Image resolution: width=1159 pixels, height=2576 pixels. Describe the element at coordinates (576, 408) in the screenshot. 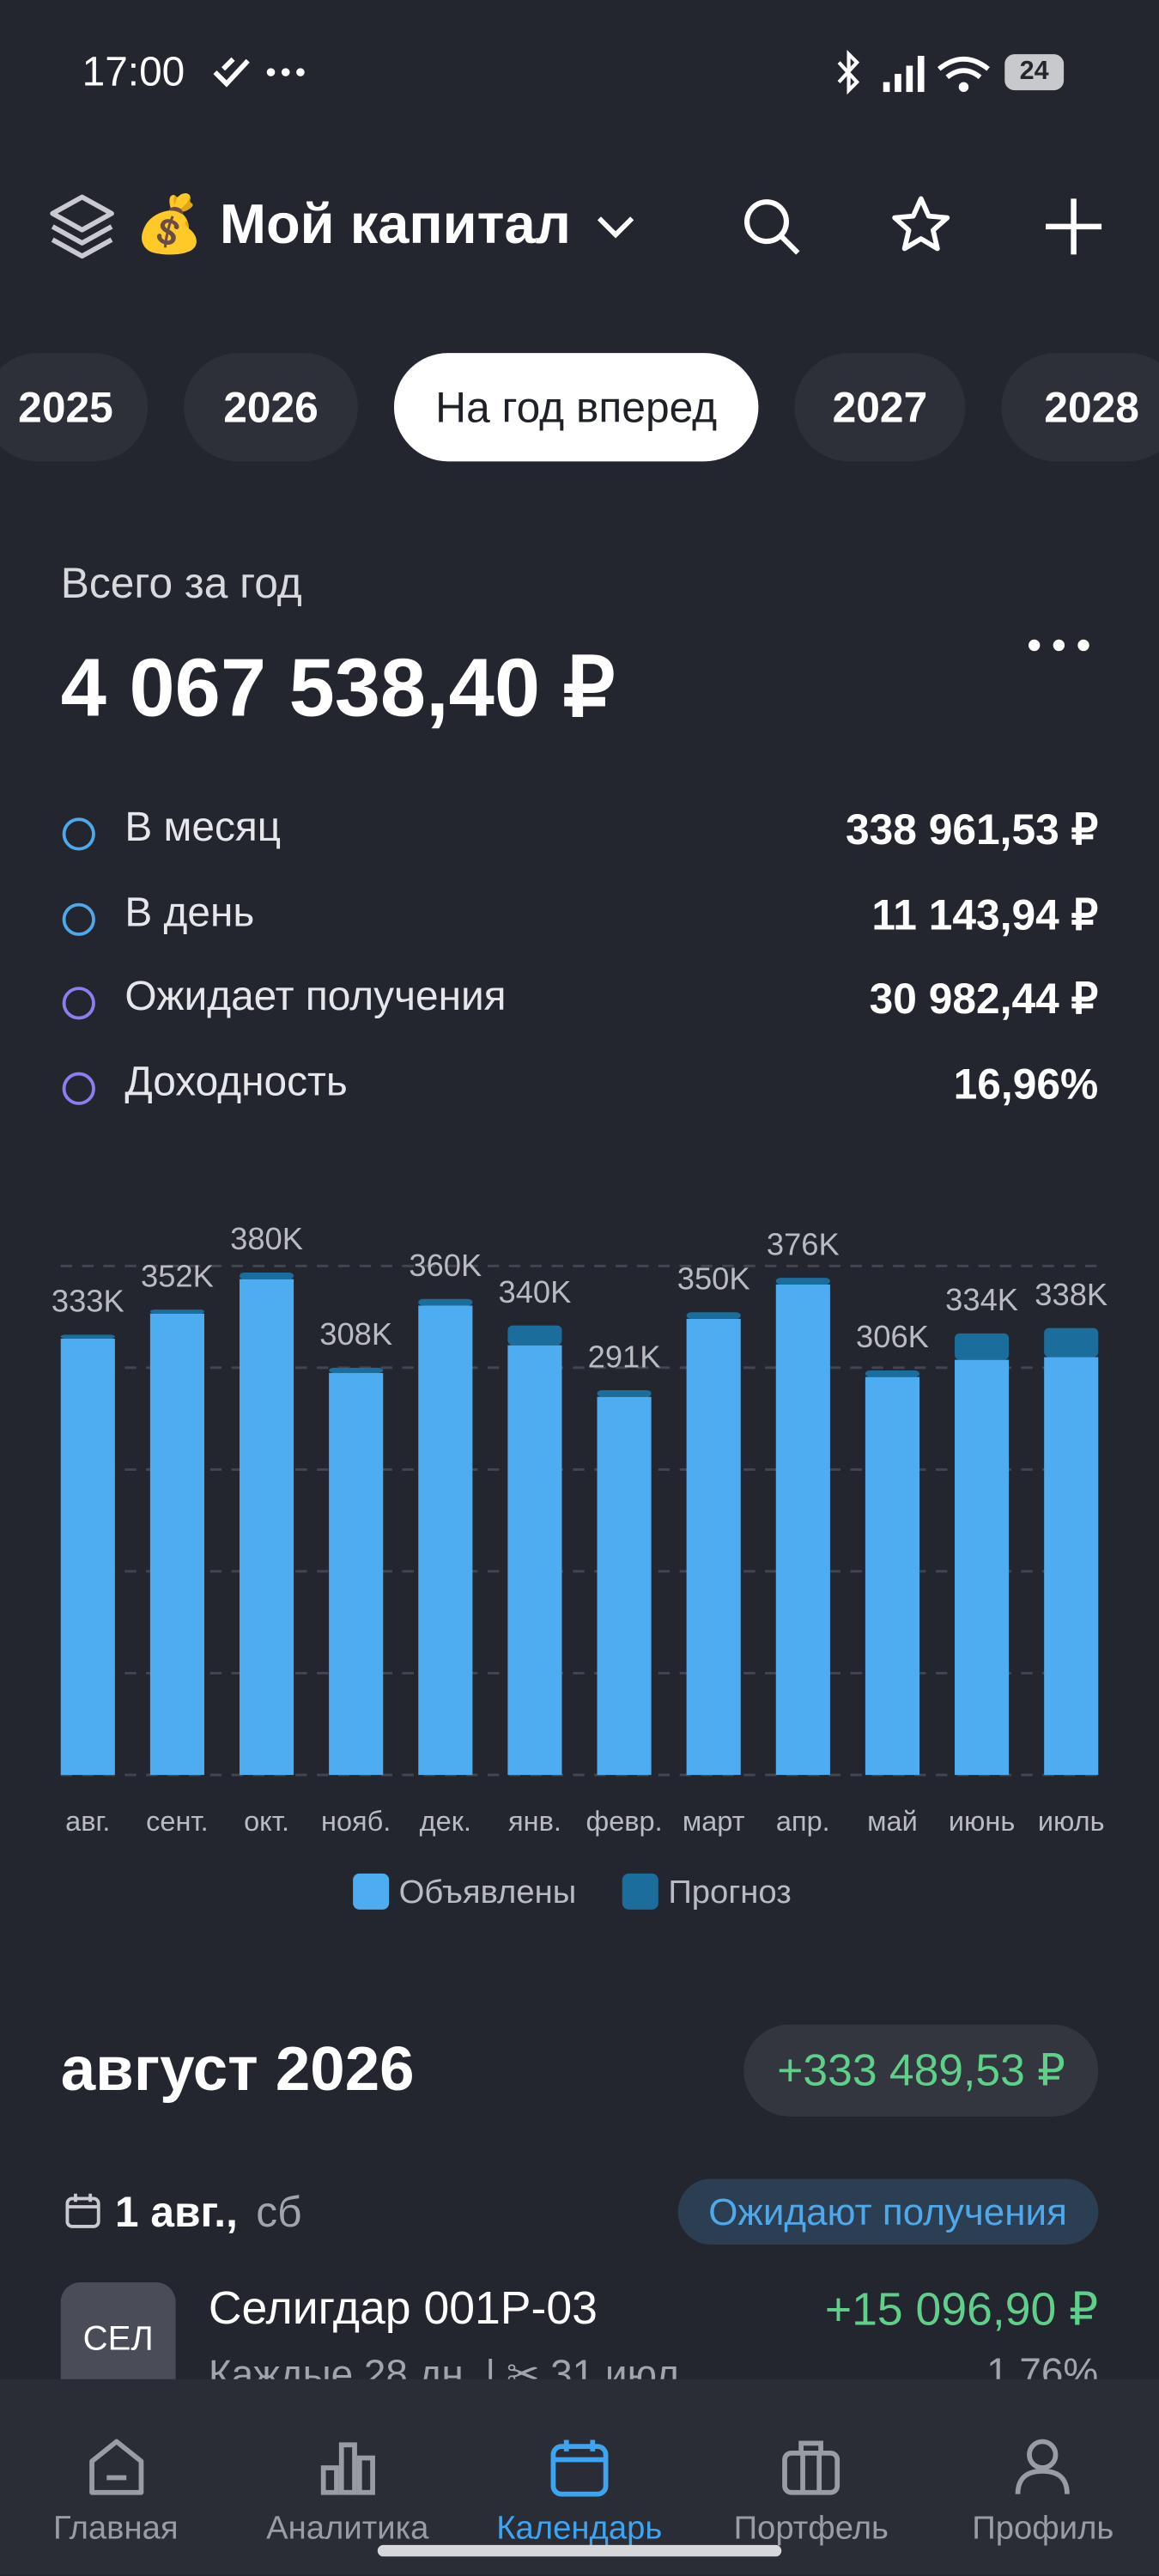

I see `period-tab: На год вперед` at that location.